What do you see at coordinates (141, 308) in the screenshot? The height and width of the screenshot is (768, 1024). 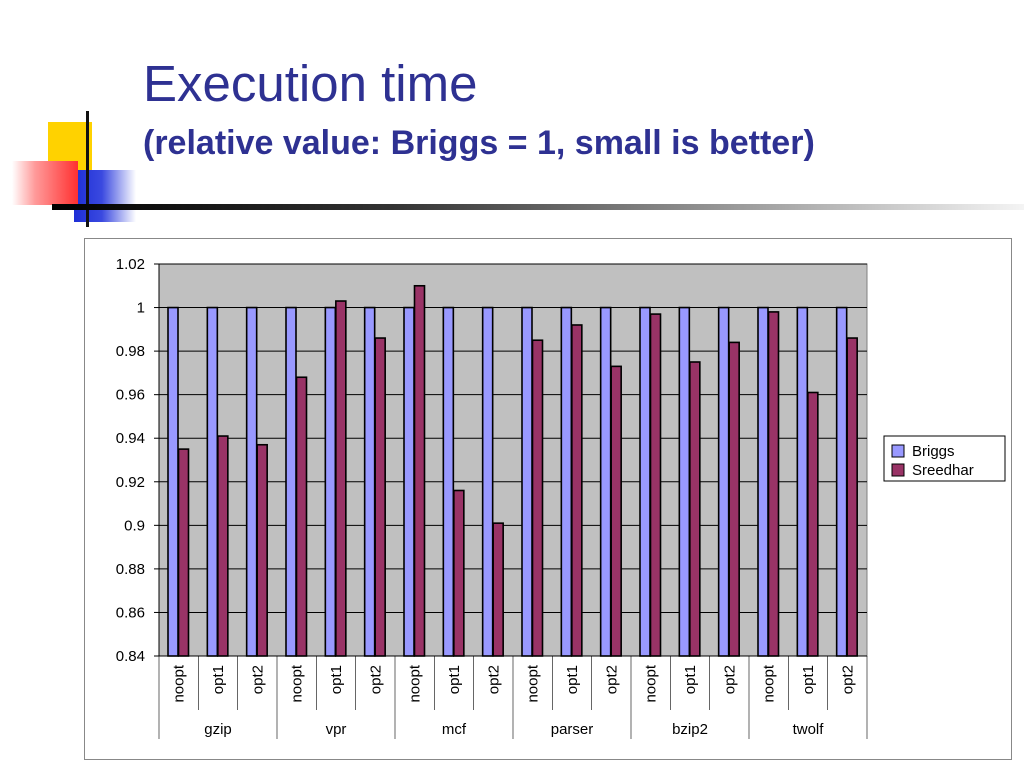 I see `y-tick-label: 1` at bounding box center [141, 308].